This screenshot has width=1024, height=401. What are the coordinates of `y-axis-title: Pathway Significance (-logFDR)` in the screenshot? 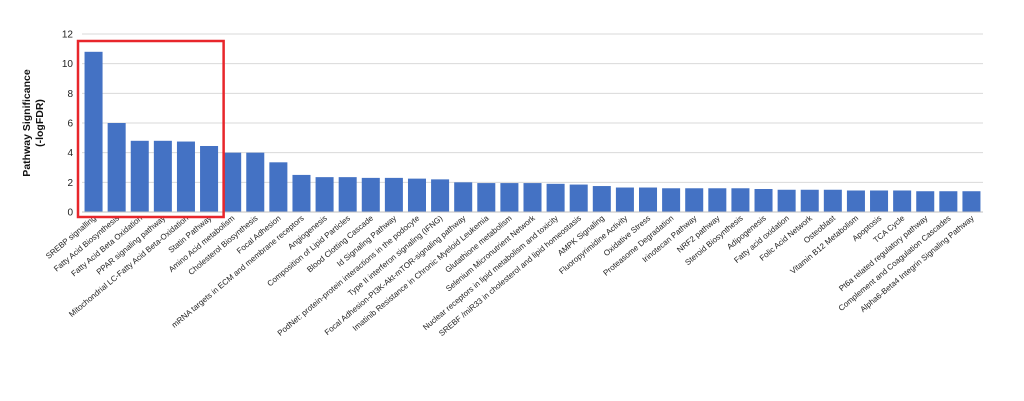 It's located at (33, 123).